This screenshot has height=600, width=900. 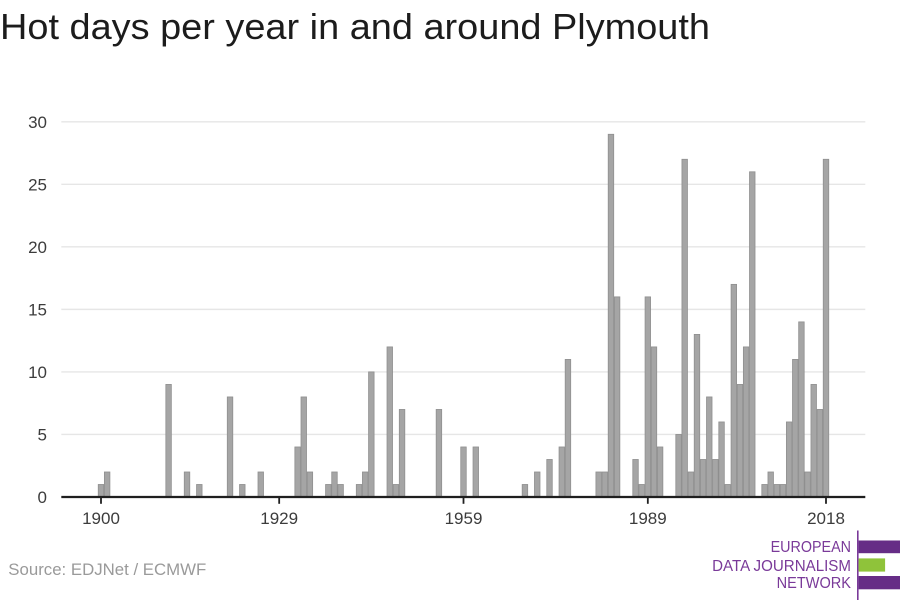 What do you see at coordinates (37, 309) in the screenshot?
I see `svg-text: 15` at bounding box center [37, 309].